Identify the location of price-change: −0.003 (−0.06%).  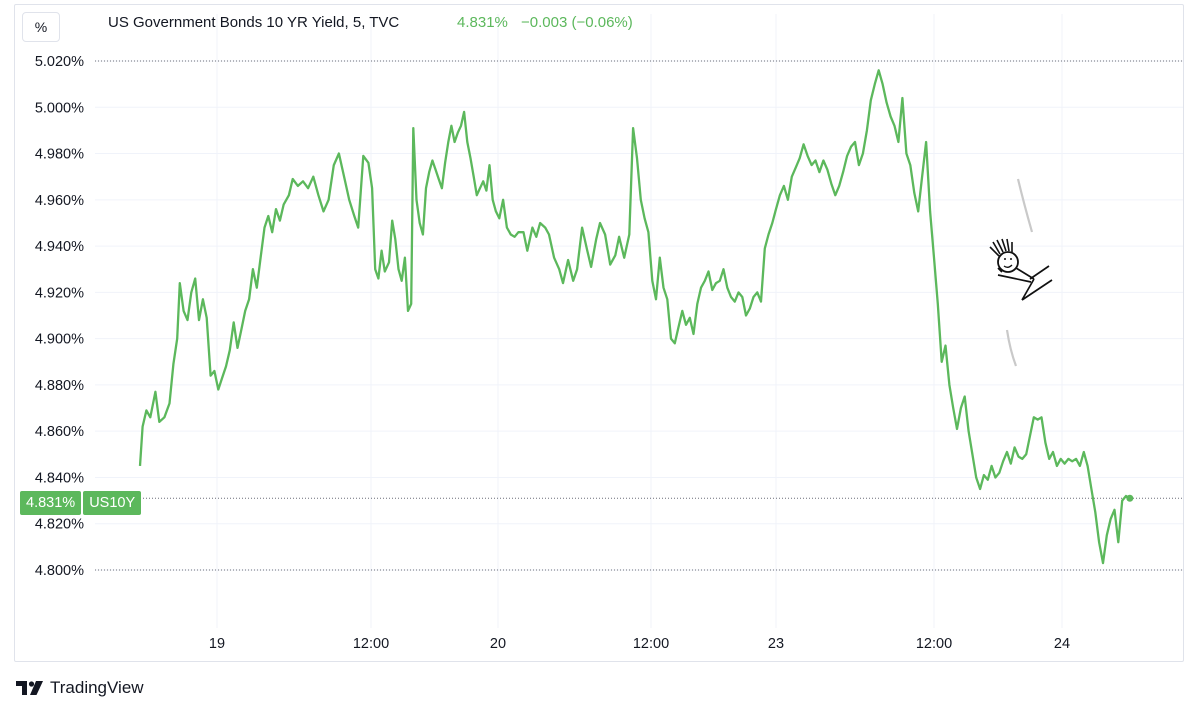
(577, 22).